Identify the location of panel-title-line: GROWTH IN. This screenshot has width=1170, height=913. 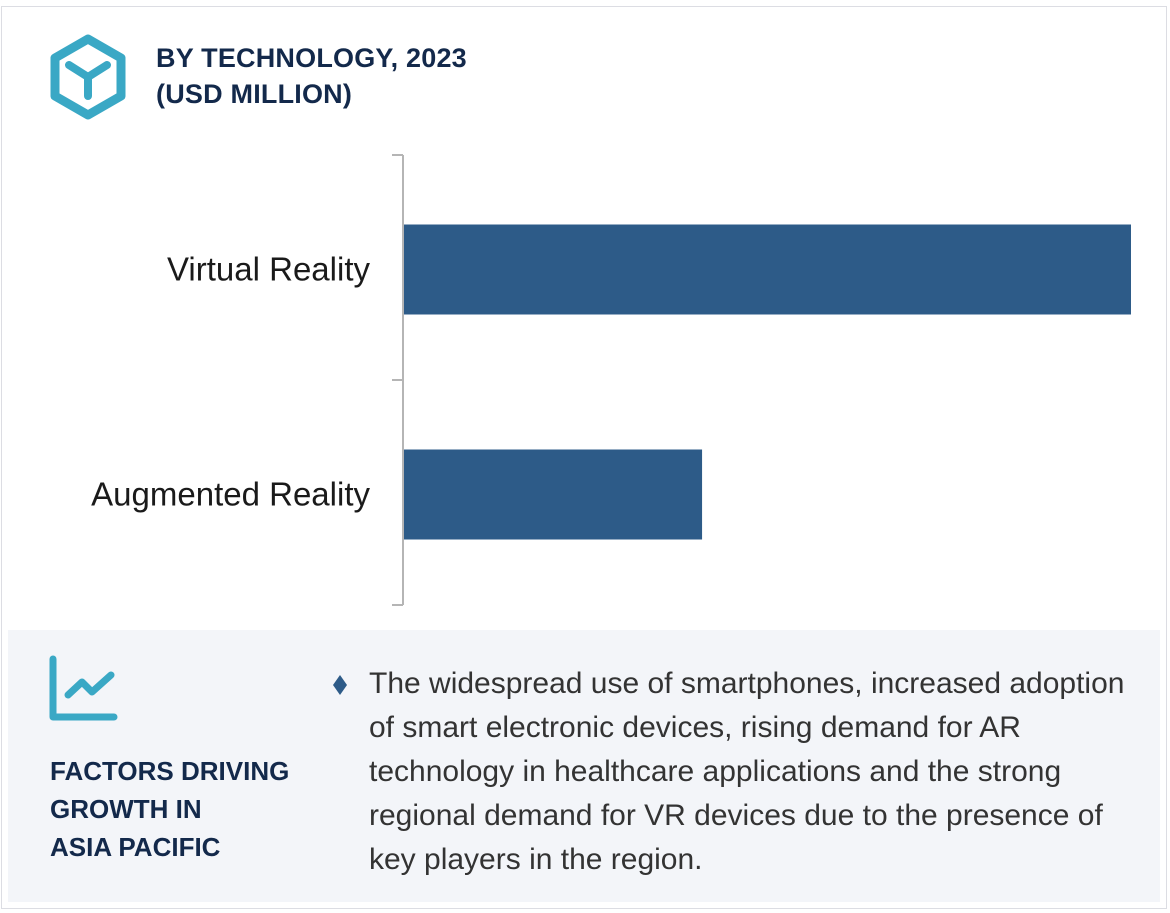
(126, 809).